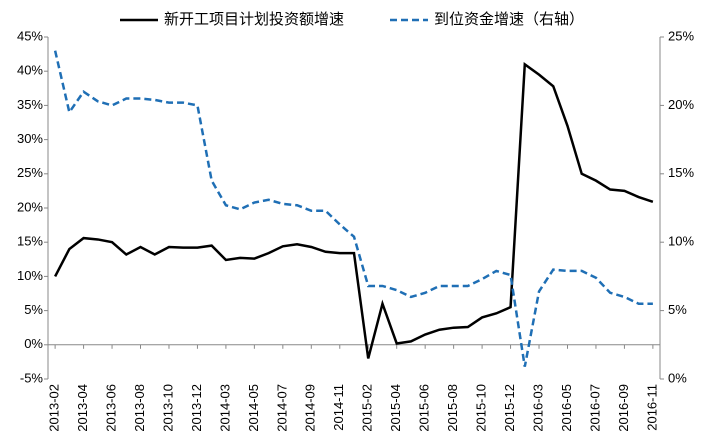 Image resolution: width=715 pixels, height=431 pixels. I want to click on x-tick-label: 2013-06, so click(110, 407).